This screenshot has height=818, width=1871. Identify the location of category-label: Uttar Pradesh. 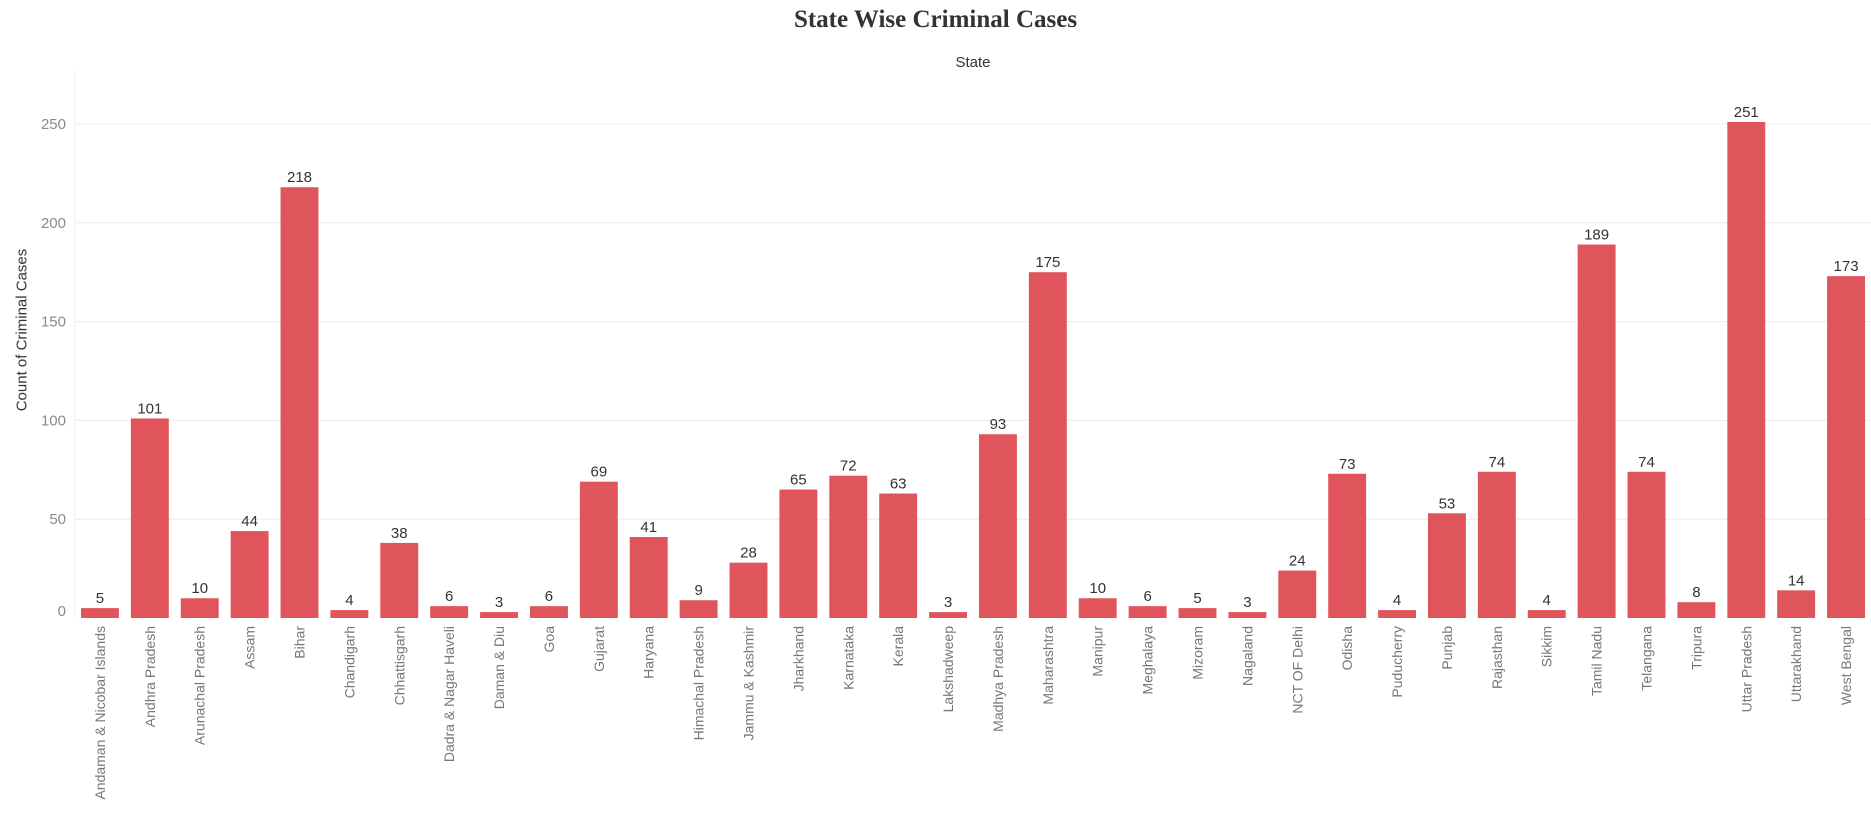
(1746, 669).